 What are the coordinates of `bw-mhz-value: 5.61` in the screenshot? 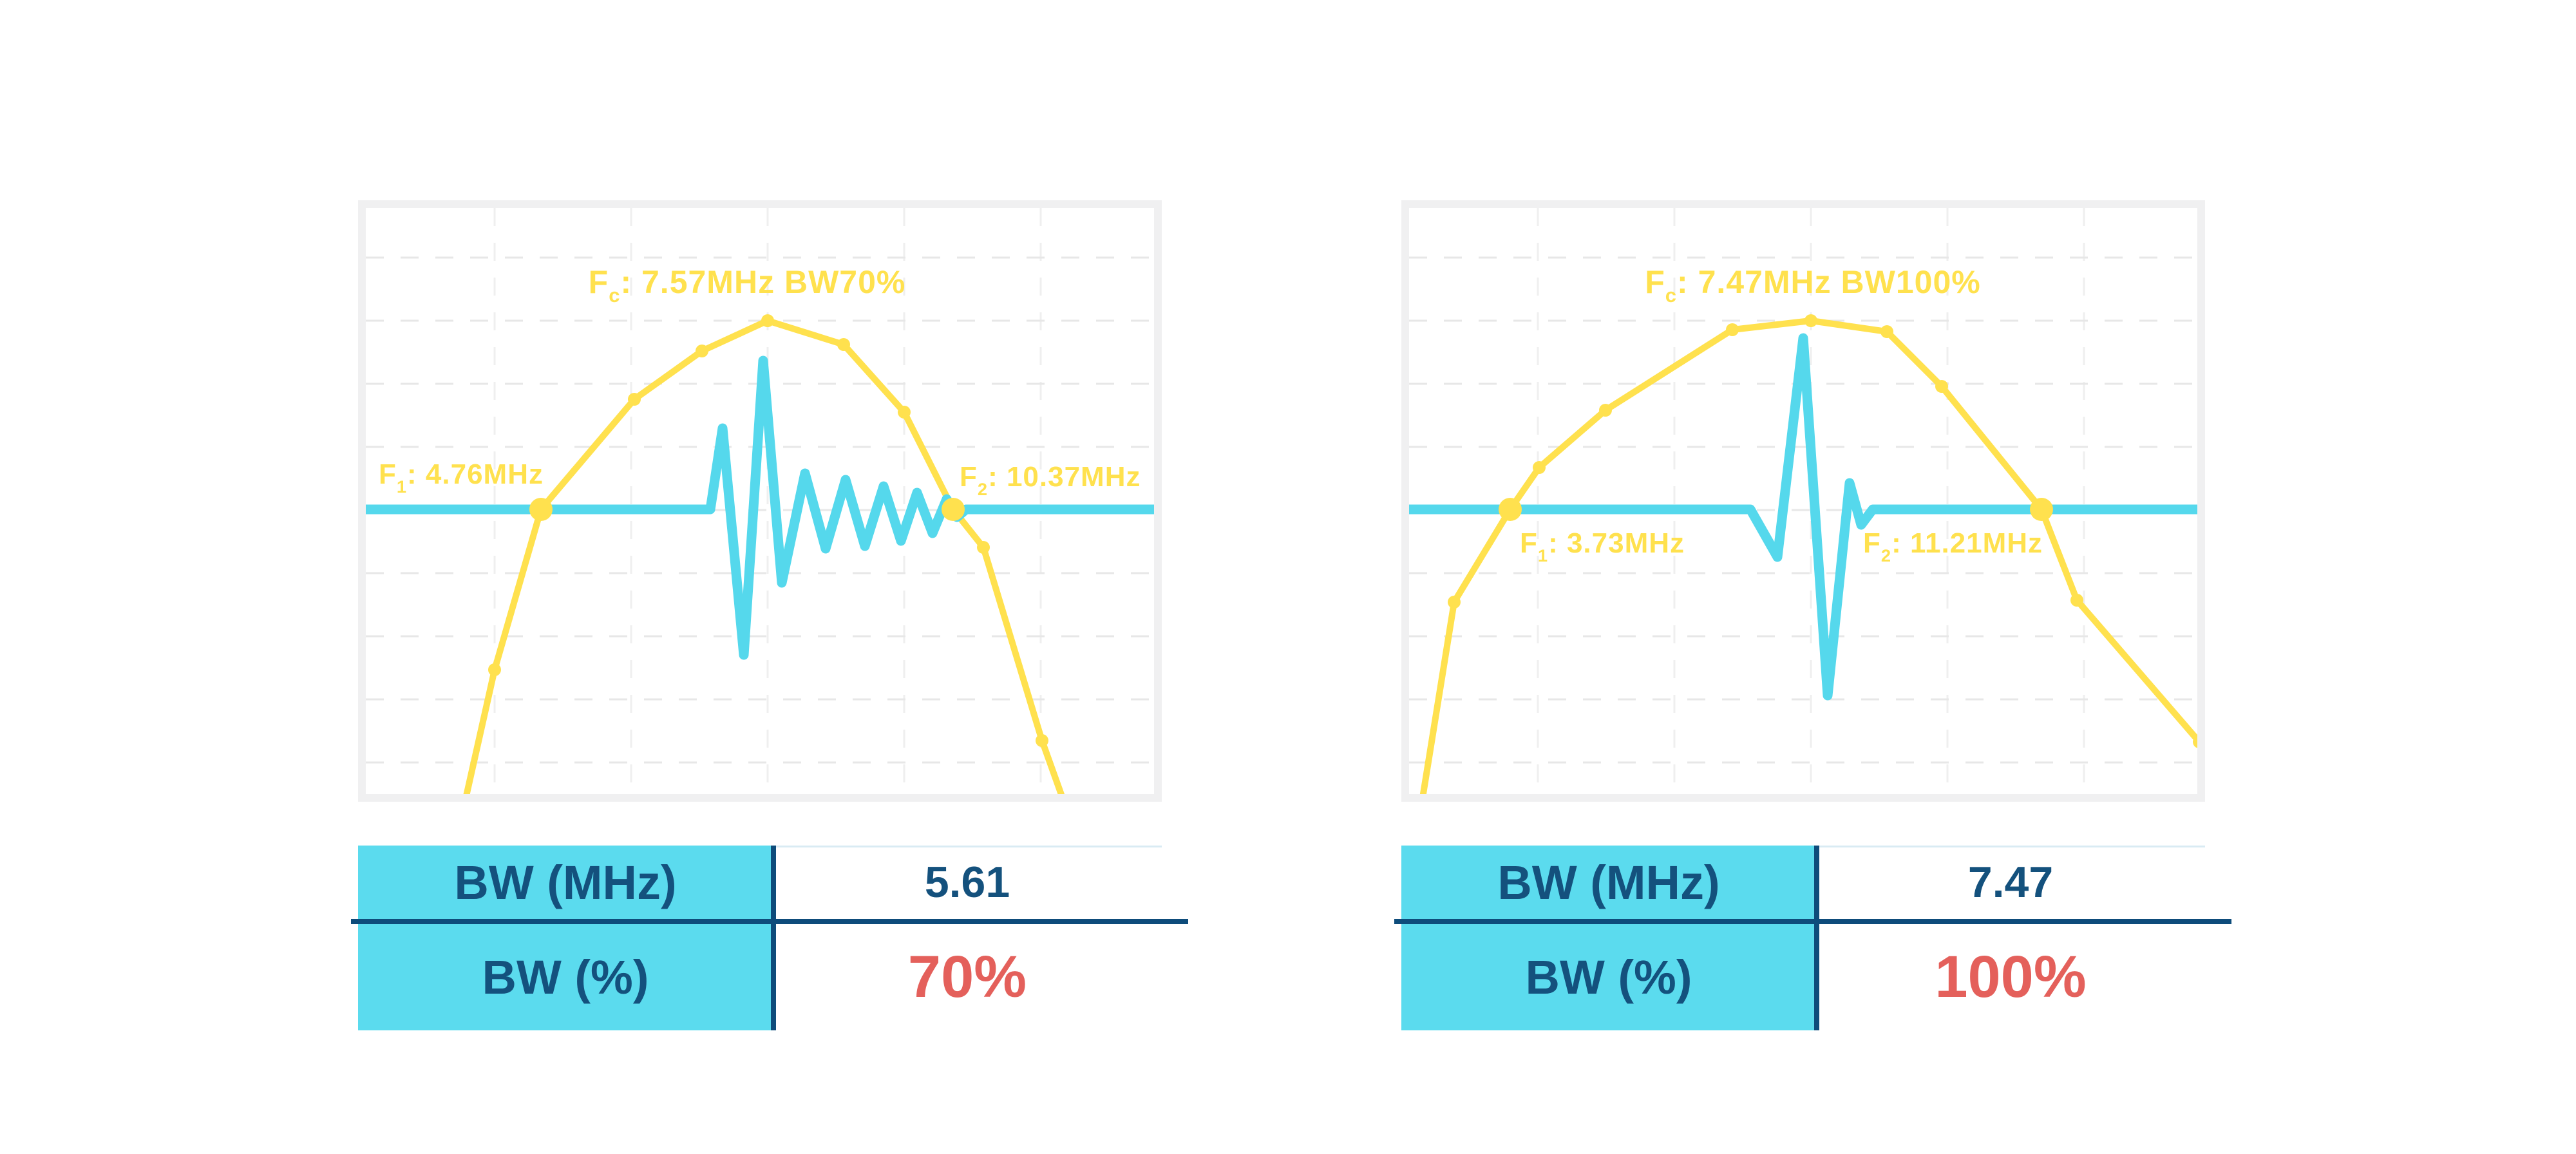 It's located at (967, 883).